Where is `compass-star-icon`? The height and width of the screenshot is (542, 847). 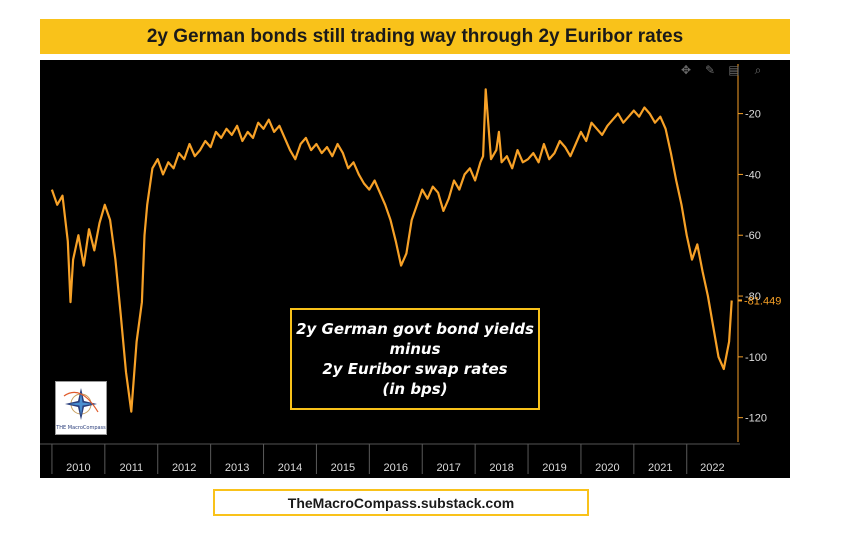
compass-star-icon is located at coordinates (81, 404).